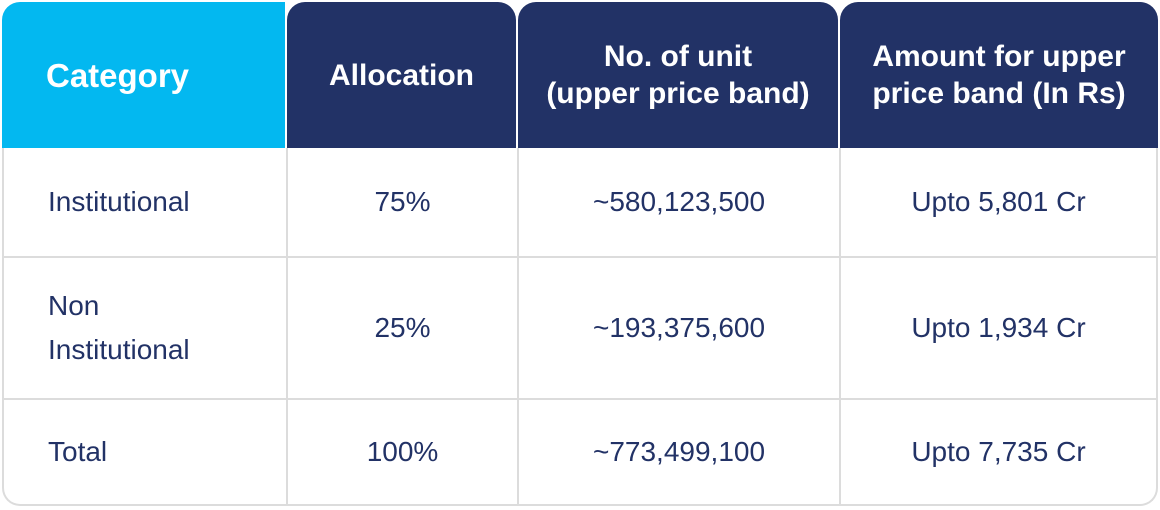 Image resolution: width=1160 pixels, height=510 pixels. Describe the element at coordinates (999, 56) in the screenshot. I see `header-amount-line1: Amount for upper` at that location.